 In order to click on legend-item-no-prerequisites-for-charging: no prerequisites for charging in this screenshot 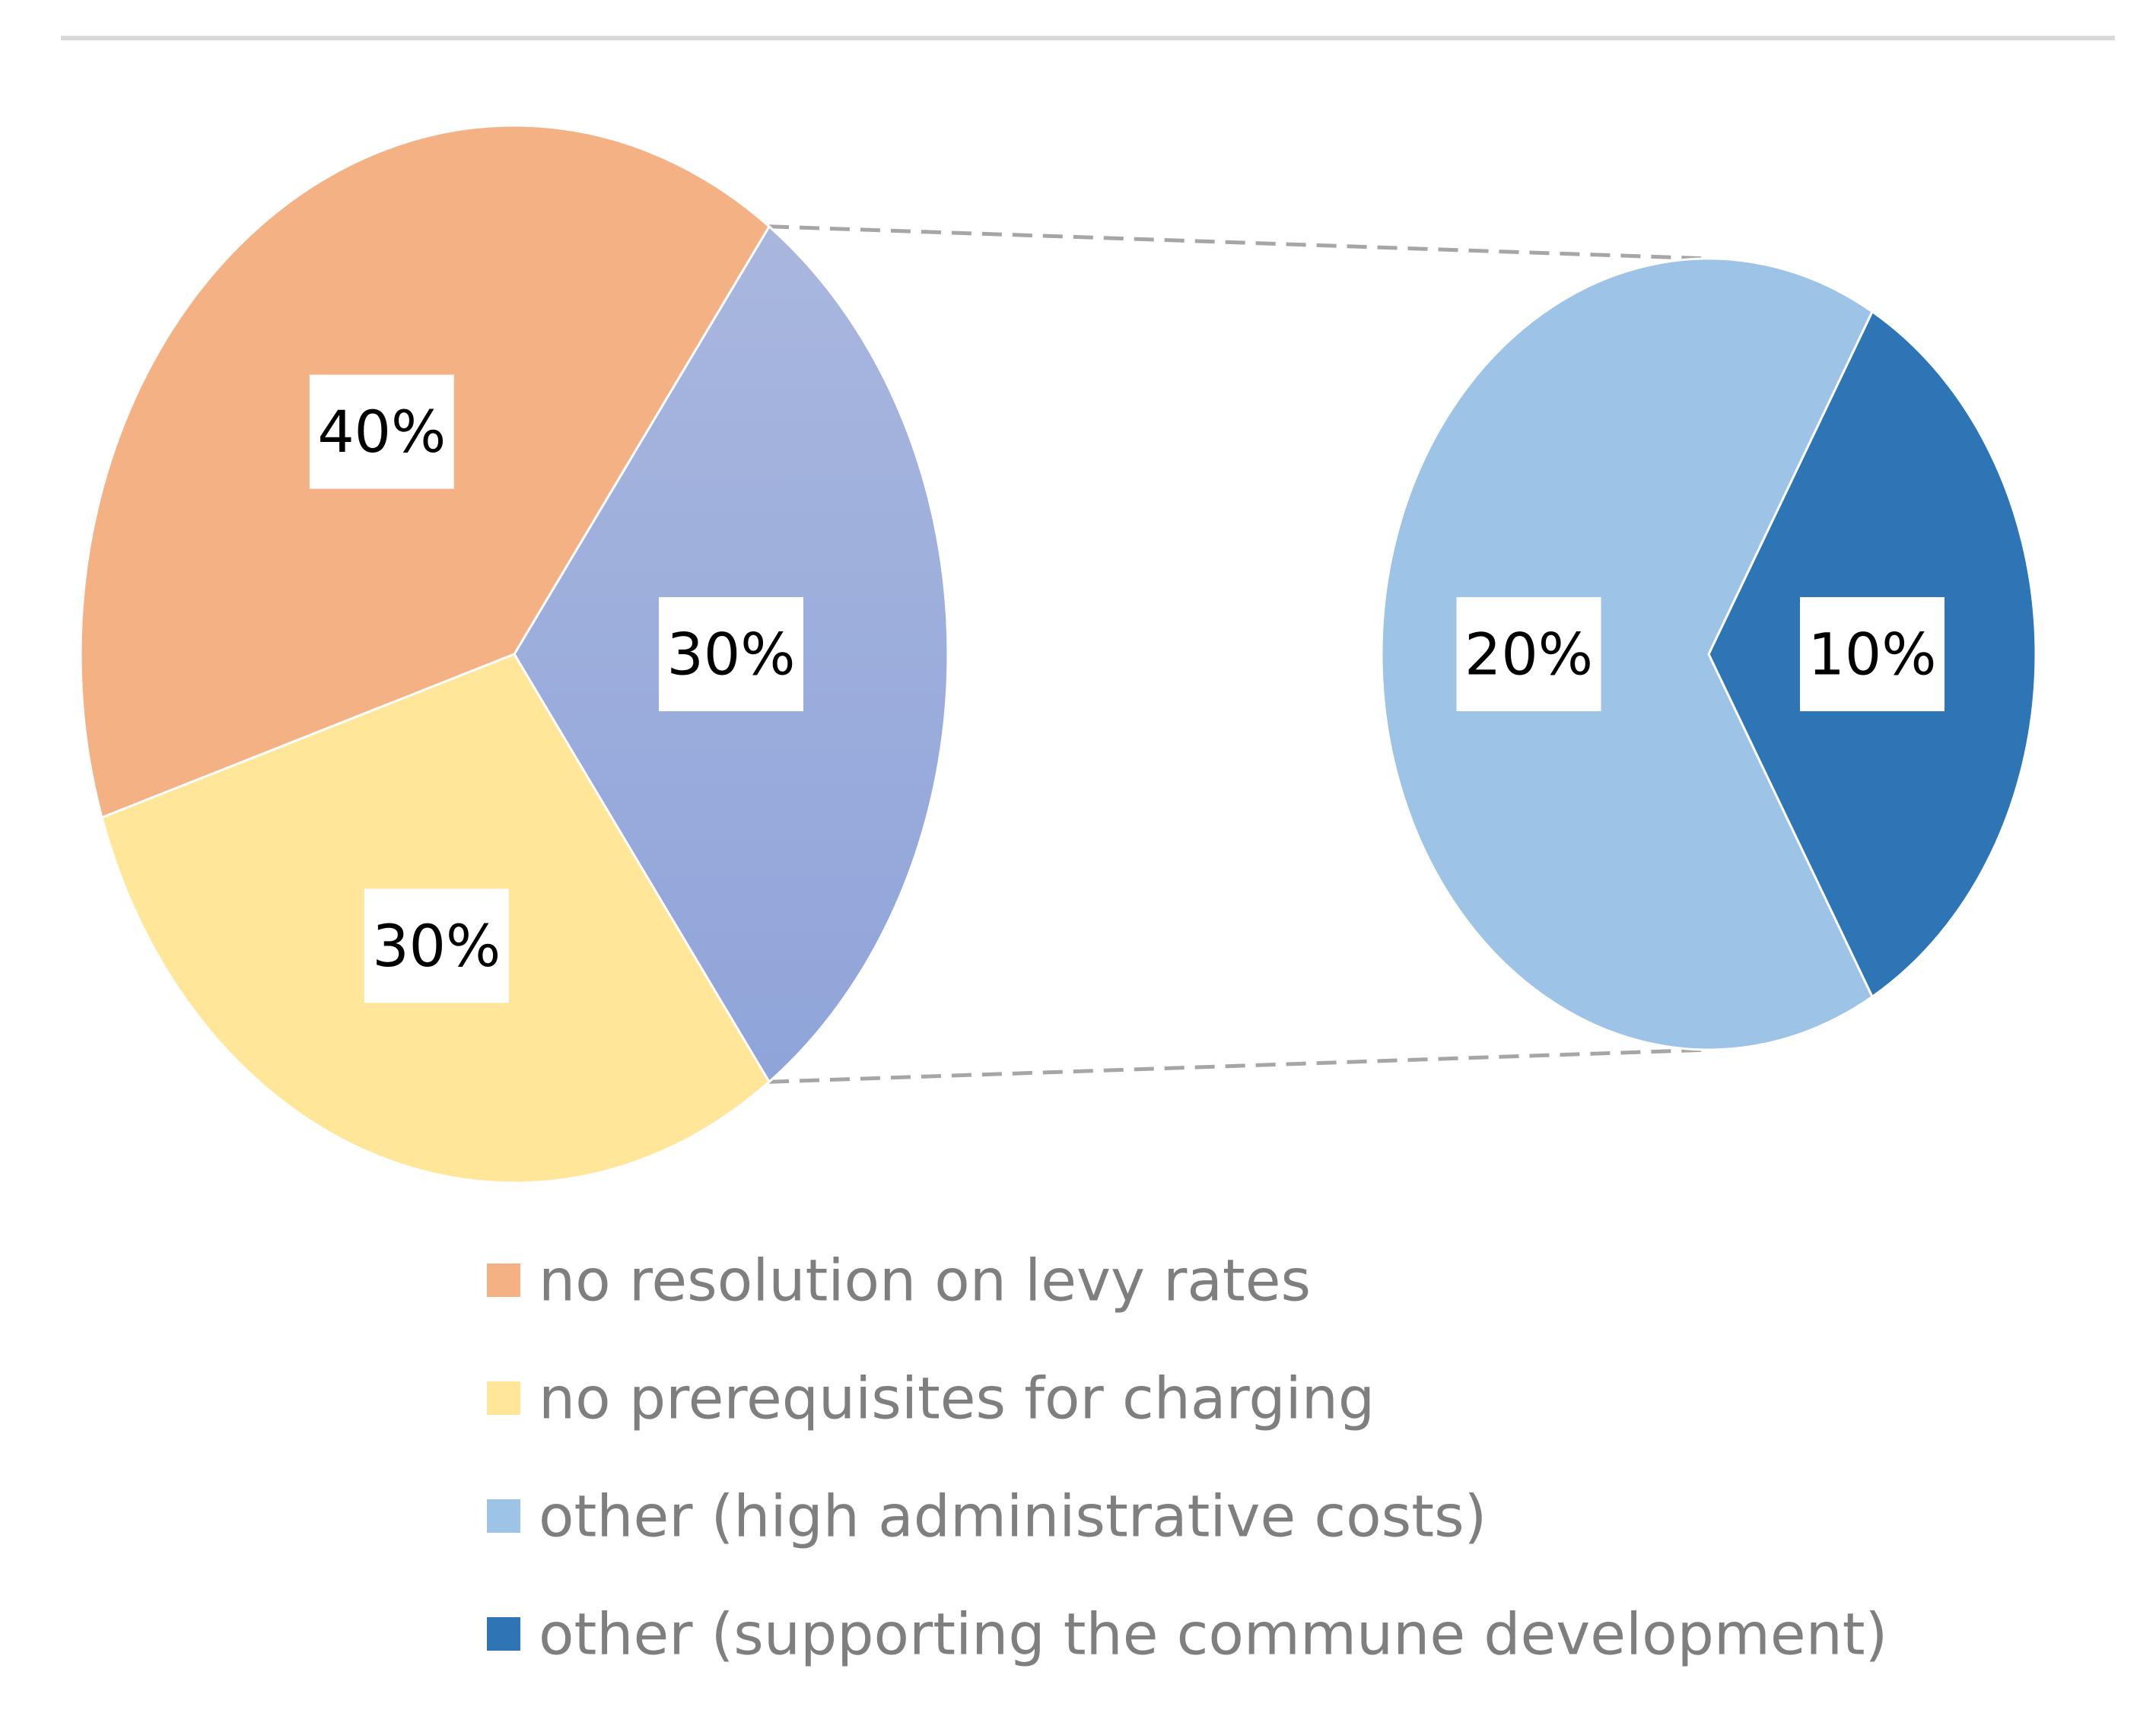, I will do `click(931, 1398)`.